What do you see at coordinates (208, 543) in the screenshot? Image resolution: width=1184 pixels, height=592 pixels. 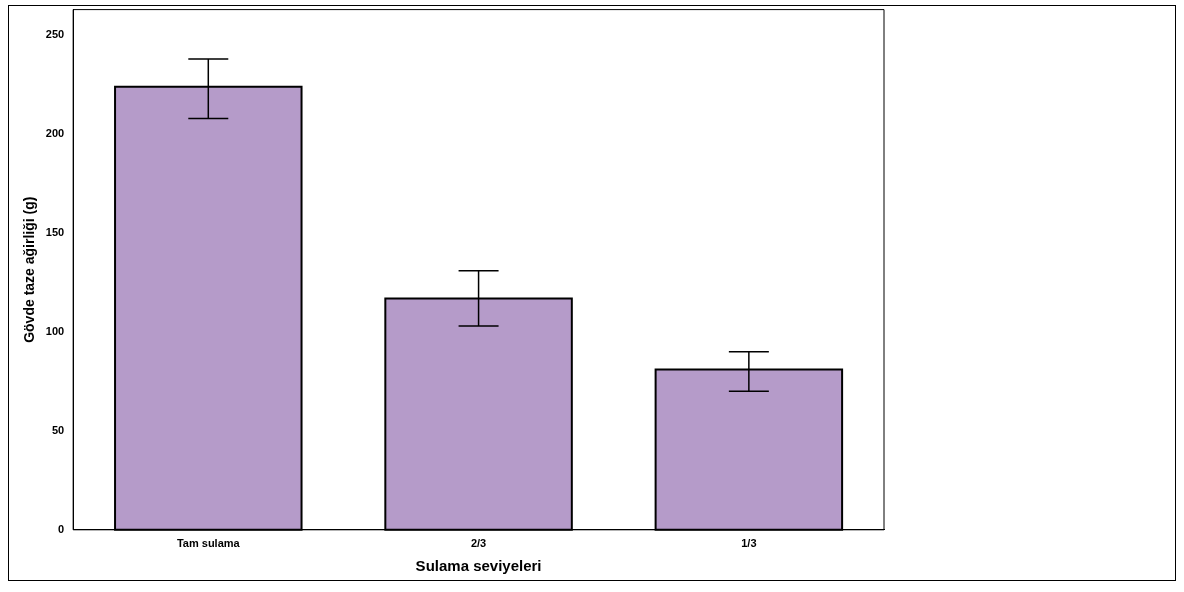 I see `x-tick-label: Tam sulama` at bounding box center [208, 543].